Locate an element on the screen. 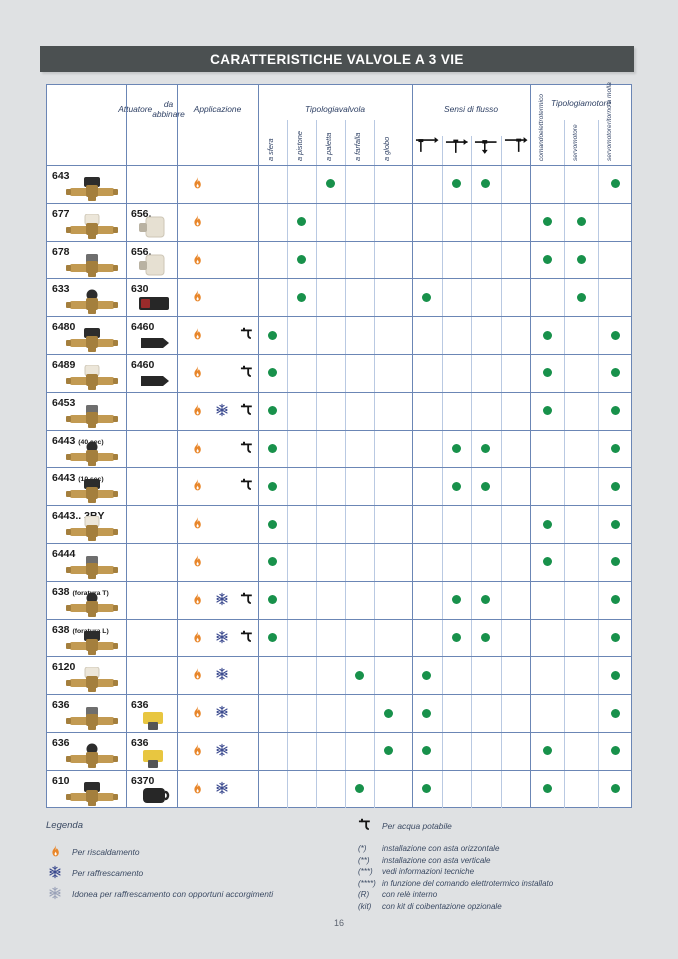 The height and width of the screenshot is (959, 678). faucet-icon is located at coordinates (366, 826).